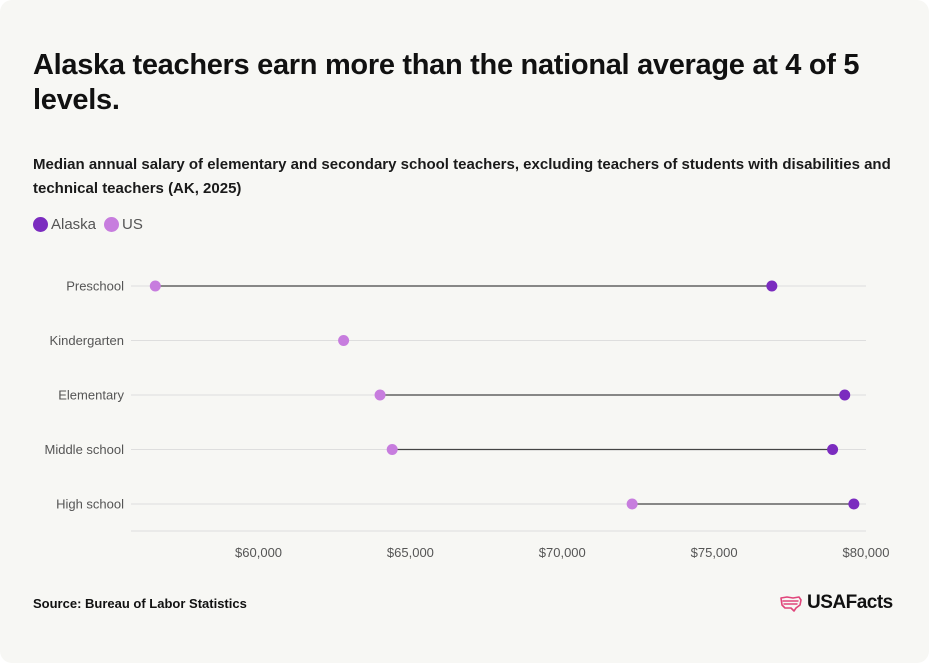 The image size is (929, 663). I want to click on usafacts-logo: USAFacts, so click(836, 603).